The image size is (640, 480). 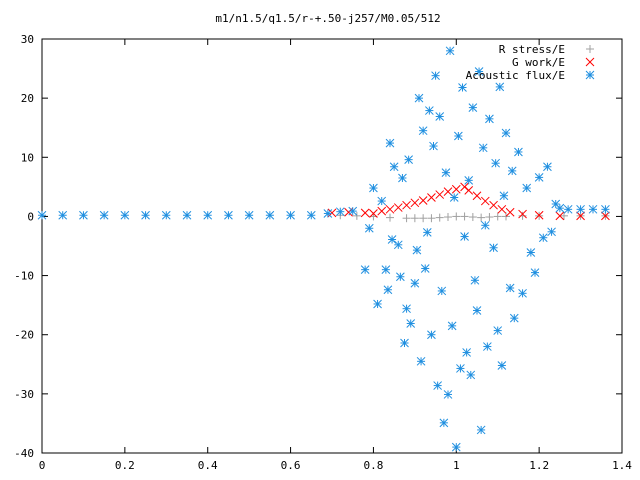 I want to click on y-tick-label: -10, so click(x=24, y=276).